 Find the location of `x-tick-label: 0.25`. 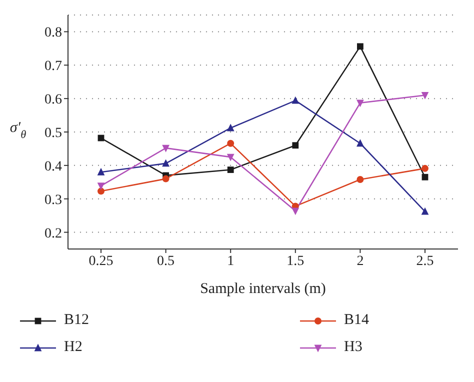

x-tick-label: 0.25 is located at coordinates (101, 261).